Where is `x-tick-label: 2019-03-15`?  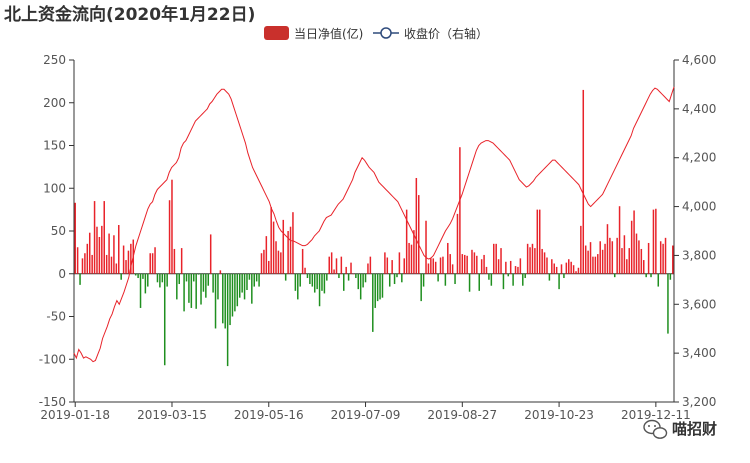
x-tick-label: 2019-03-15 is located at coordinates (172, 415).